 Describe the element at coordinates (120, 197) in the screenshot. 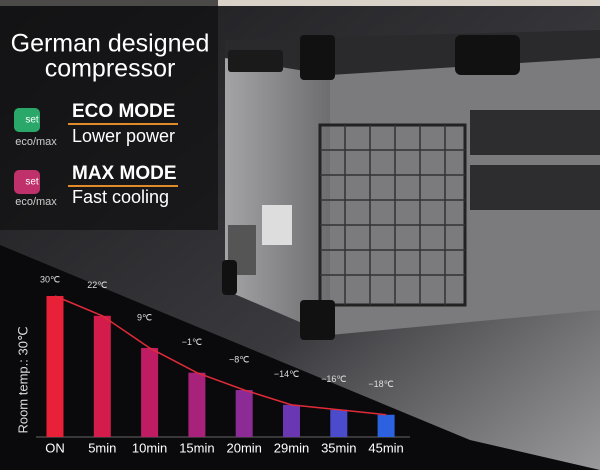

I see `mode-subtitle: Fast cooling` at that location.